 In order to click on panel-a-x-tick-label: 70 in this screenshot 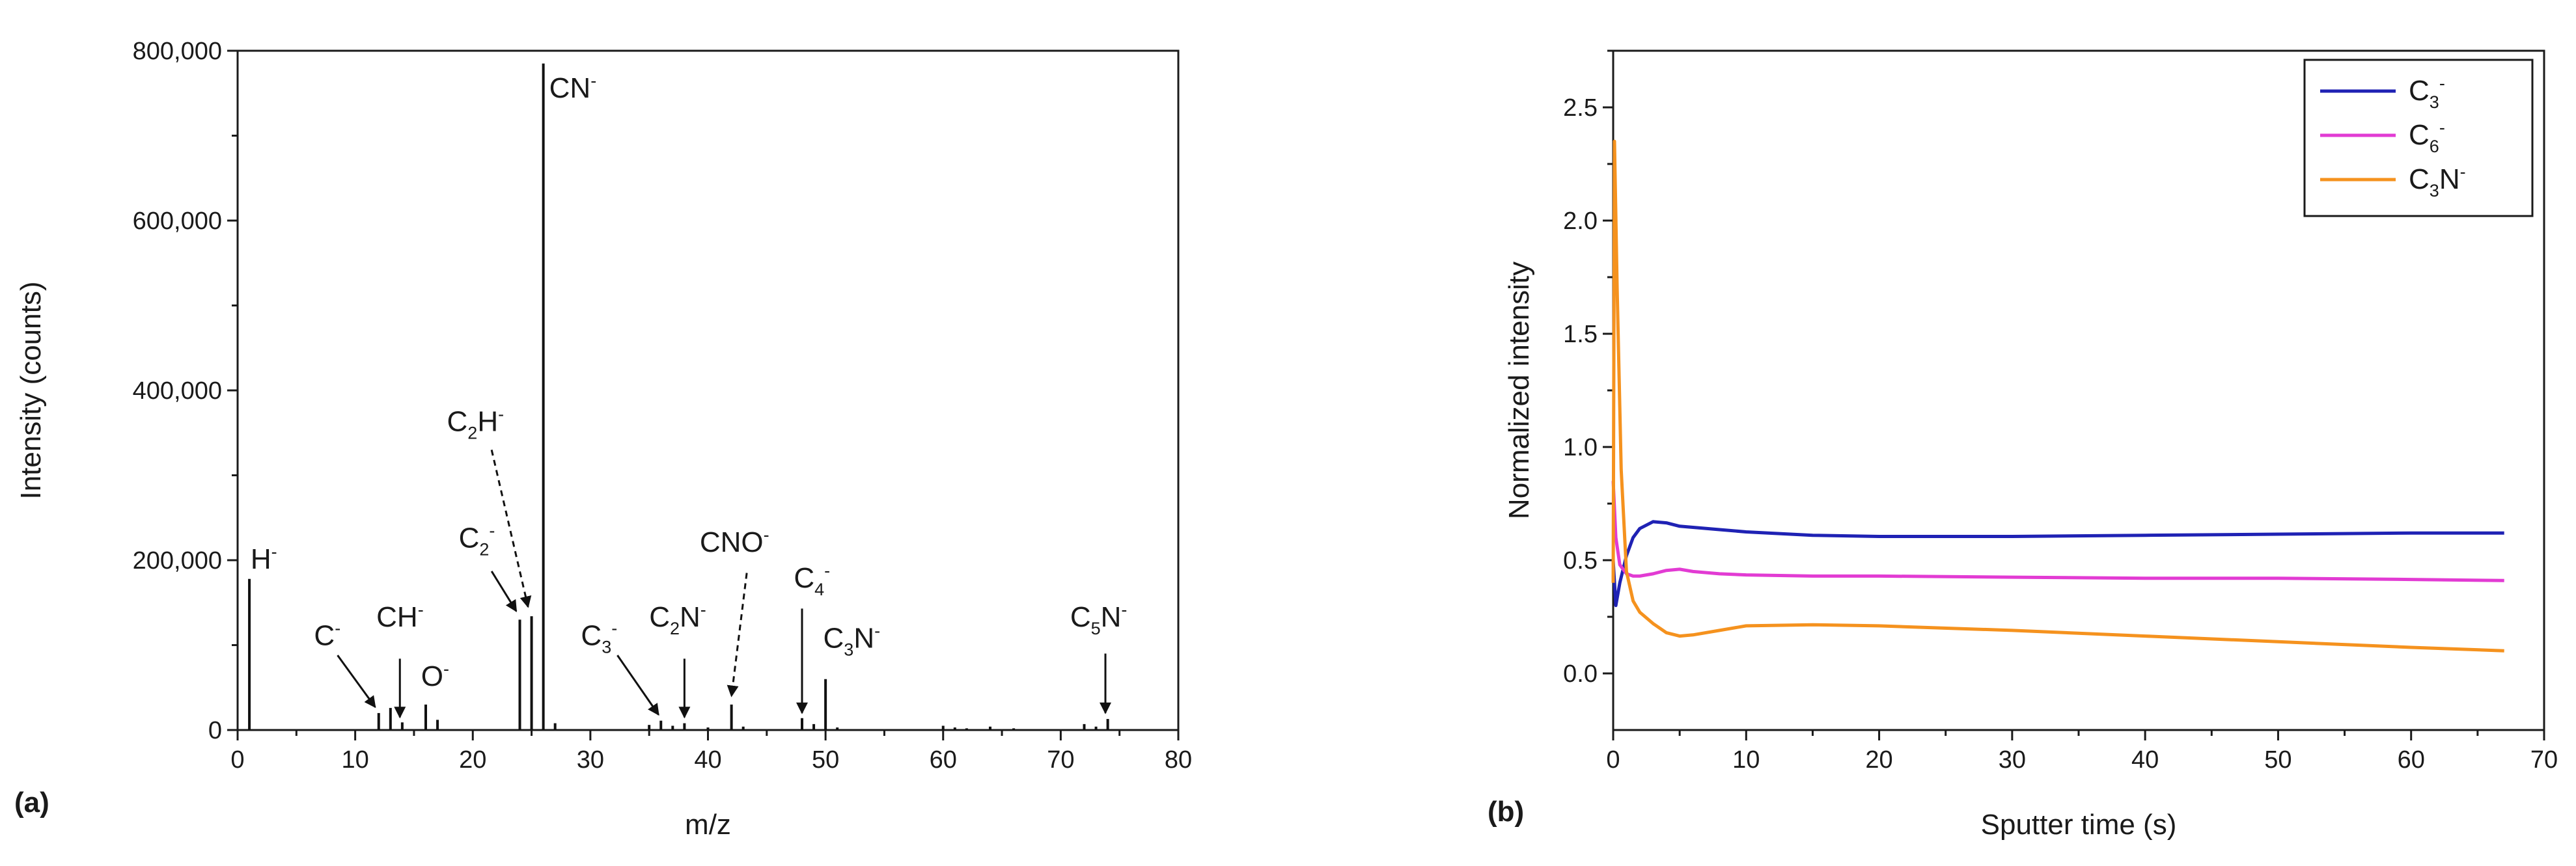, I will do `click(1060, 760)`.